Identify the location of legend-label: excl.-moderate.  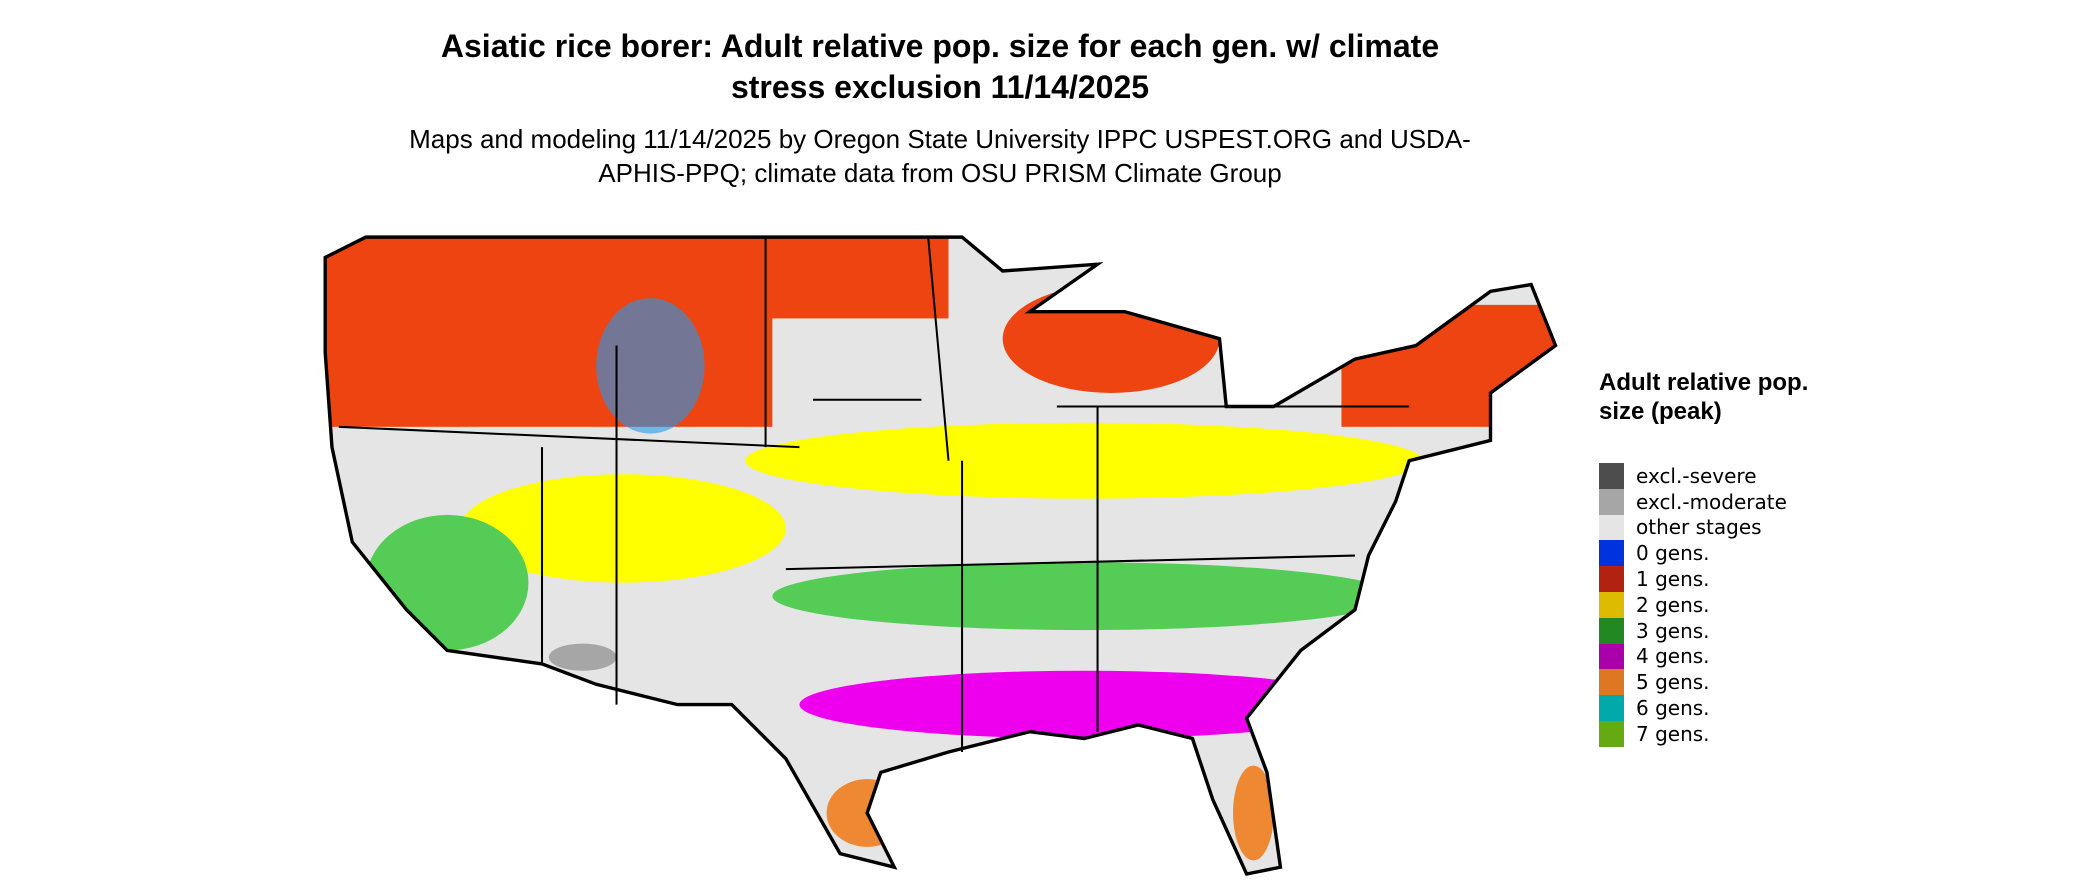
(1711, 501).